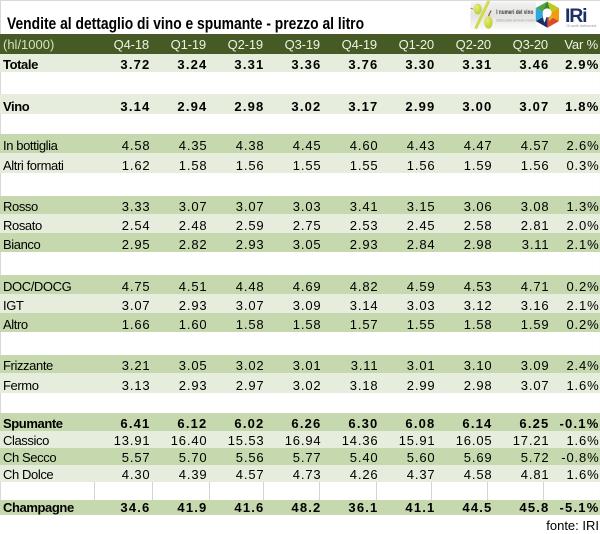 The image size is (600, 534). I want to click on svg-text: IRi, so click(576, 16).